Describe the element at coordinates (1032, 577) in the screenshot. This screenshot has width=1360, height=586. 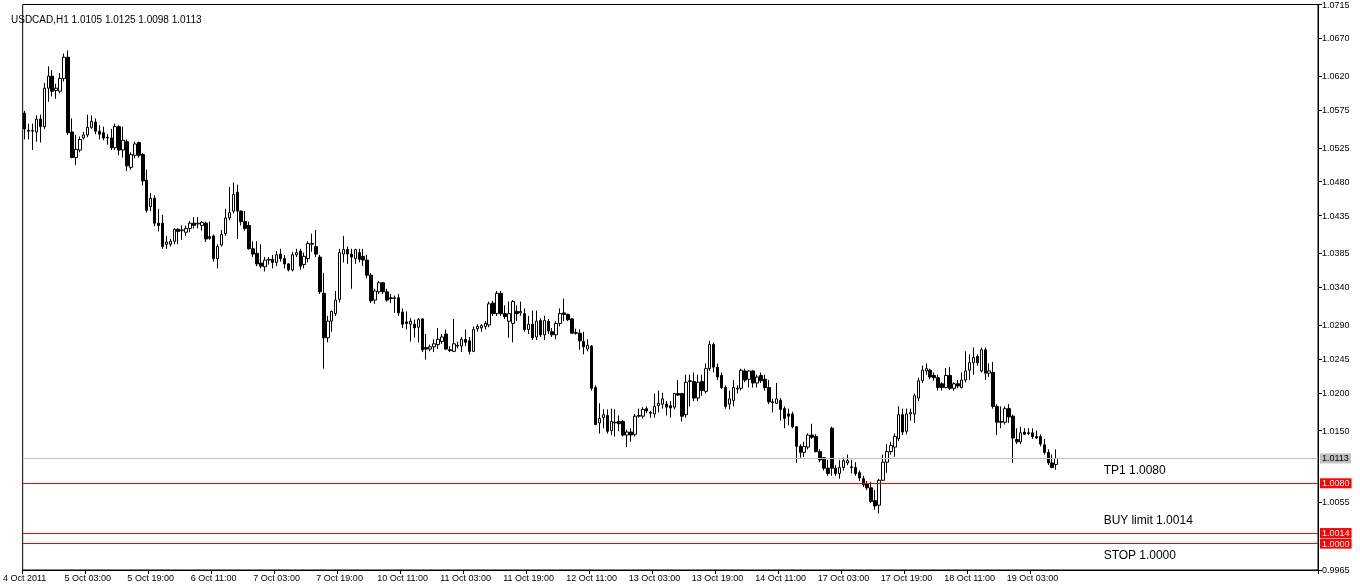
I see `x-tick-label: 19 Oct 03:00` at that location.